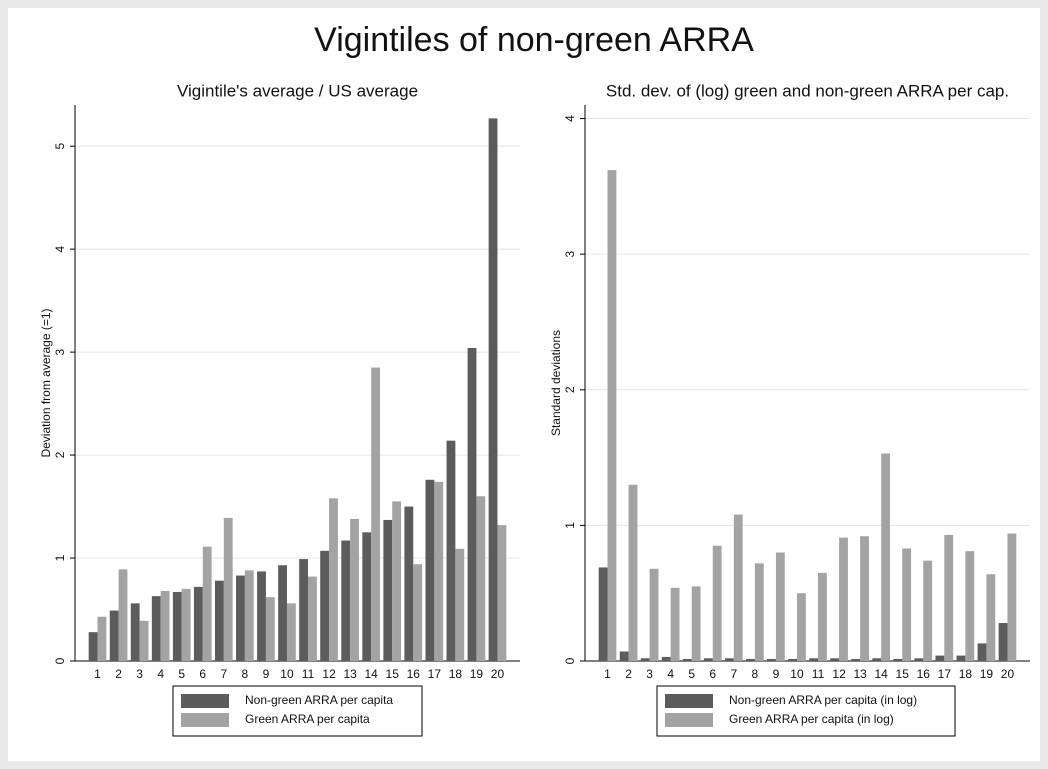  Describe the element at coordinates (287, 674) in the screenshot. I see `x-tick-label: 10` at that location.